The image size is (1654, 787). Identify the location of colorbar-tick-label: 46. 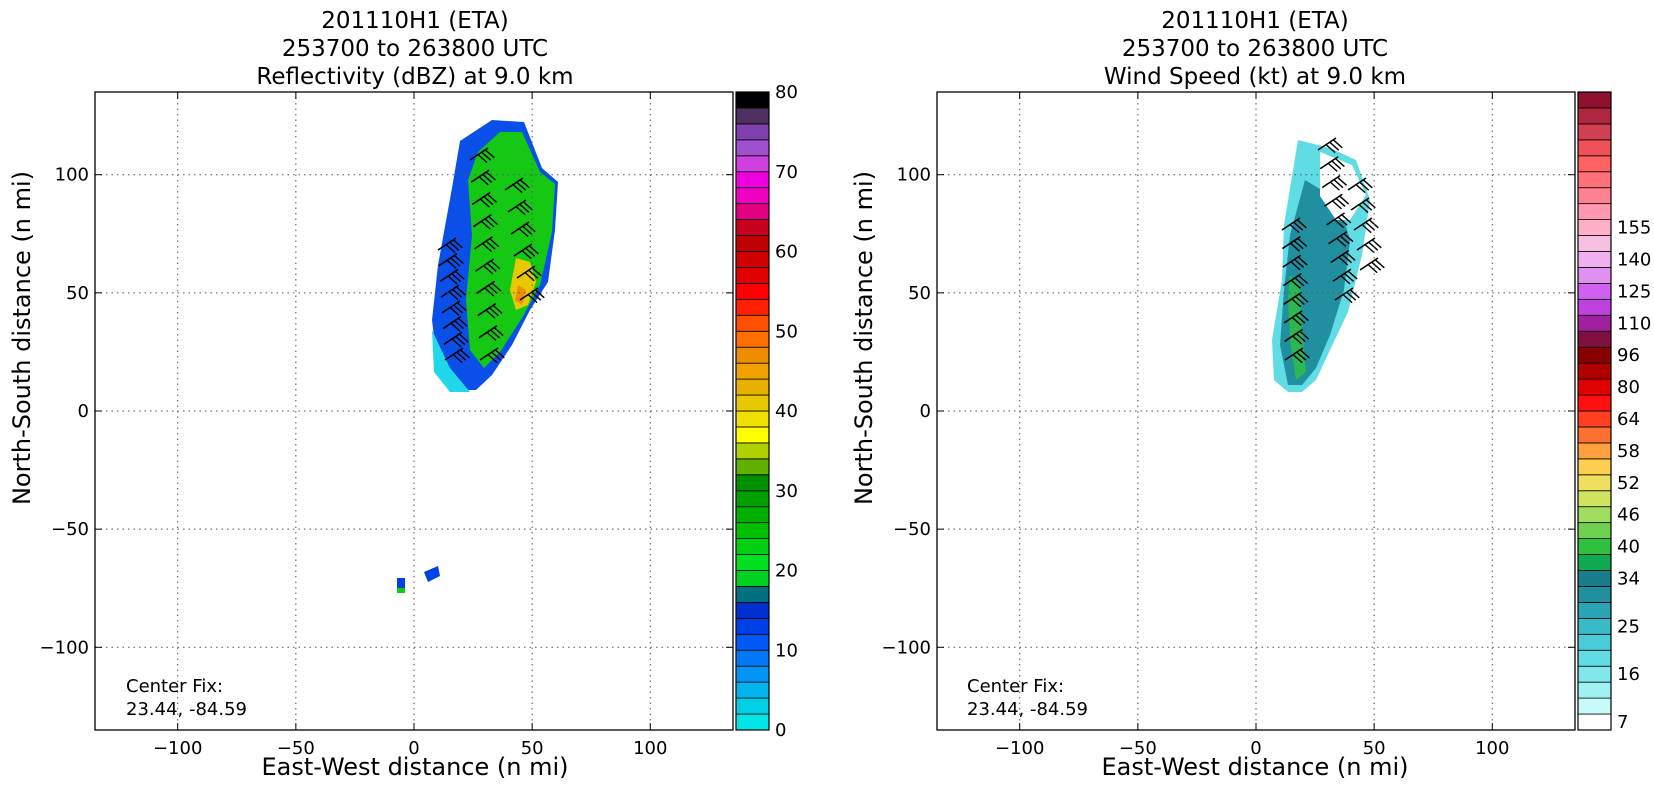
(1628, 515).